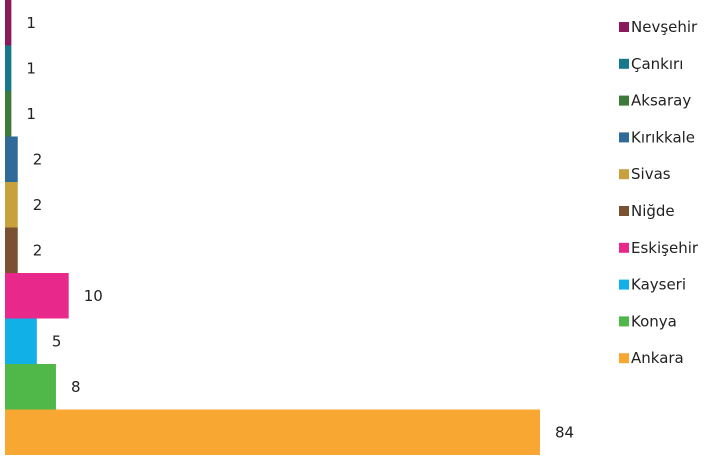 The height and width of the screenshot is (460, 706). What do you see at coordinates (564, 432) in the screenshot?
I see `bar-value-label: 84` at bounding box center [564, 432].